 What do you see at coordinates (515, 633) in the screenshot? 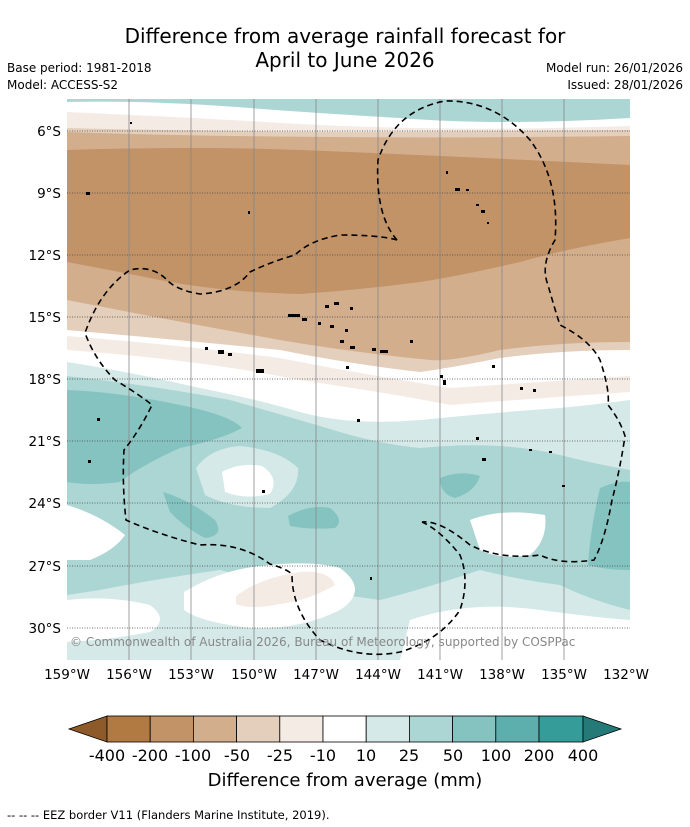
I see `neutral-se-hole` at bounding box center [515, 633].